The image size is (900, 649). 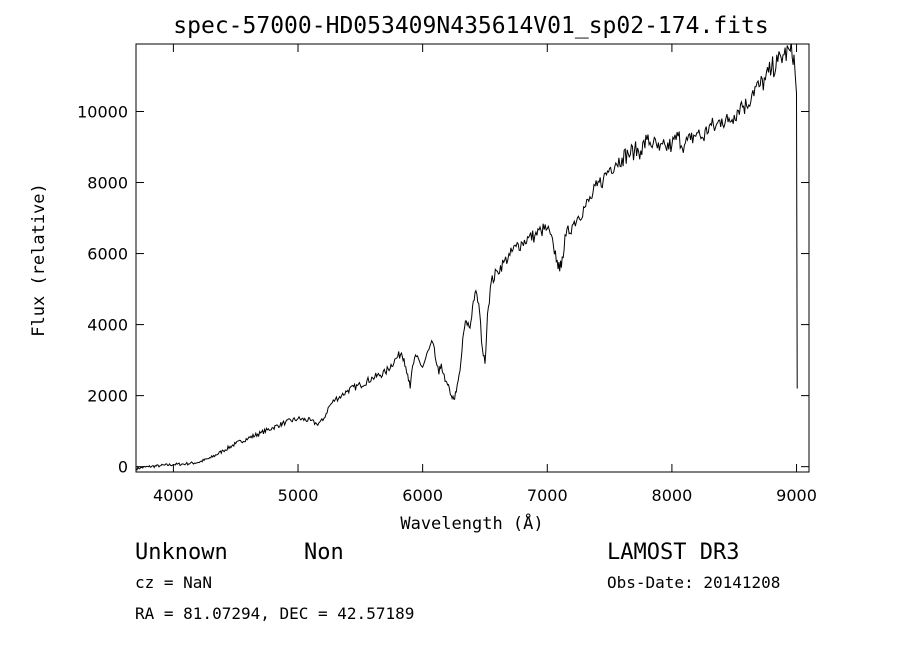 I want to click on redshift-cz: cz = NaN, so click(x=173, y=582).